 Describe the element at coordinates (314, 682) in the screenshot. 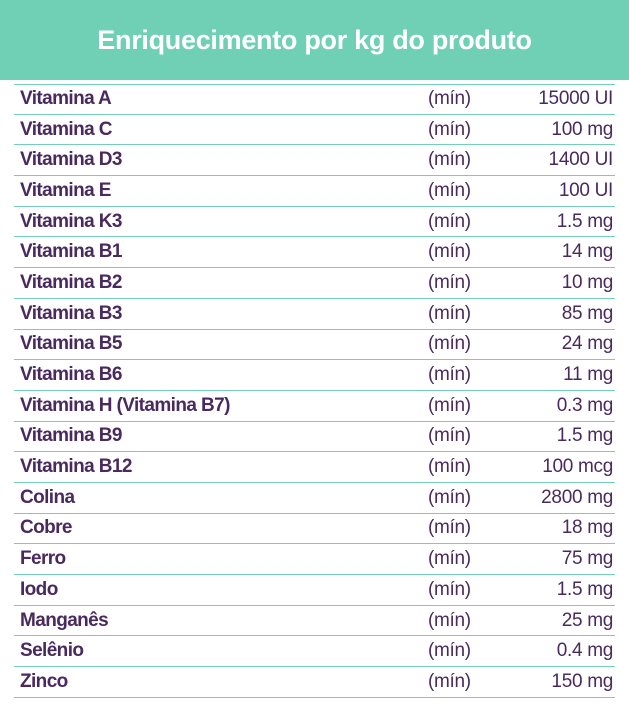

I see `table-row: Zinco (mín) 150 mg` at that location.